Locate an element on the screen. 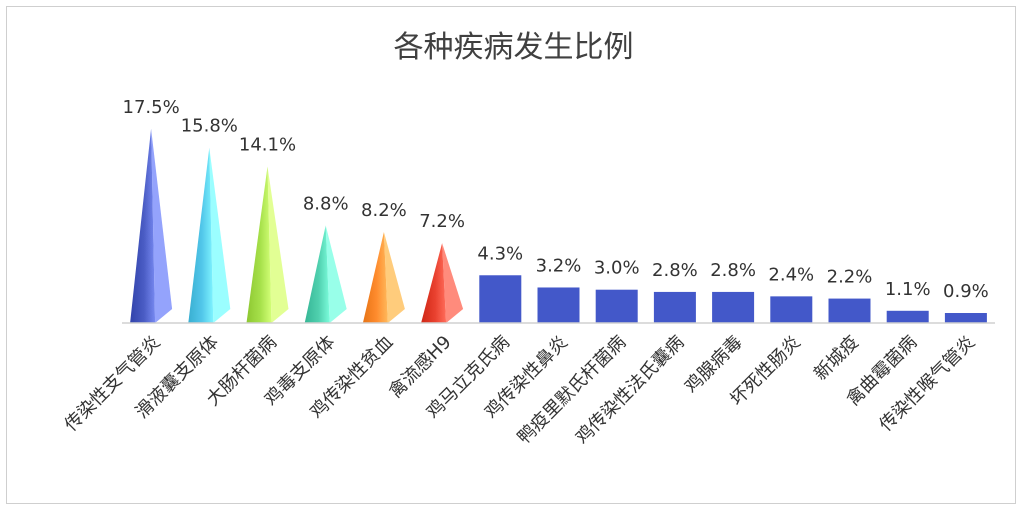  value-label-4: 8.8% is located at coordinates (326, 203).